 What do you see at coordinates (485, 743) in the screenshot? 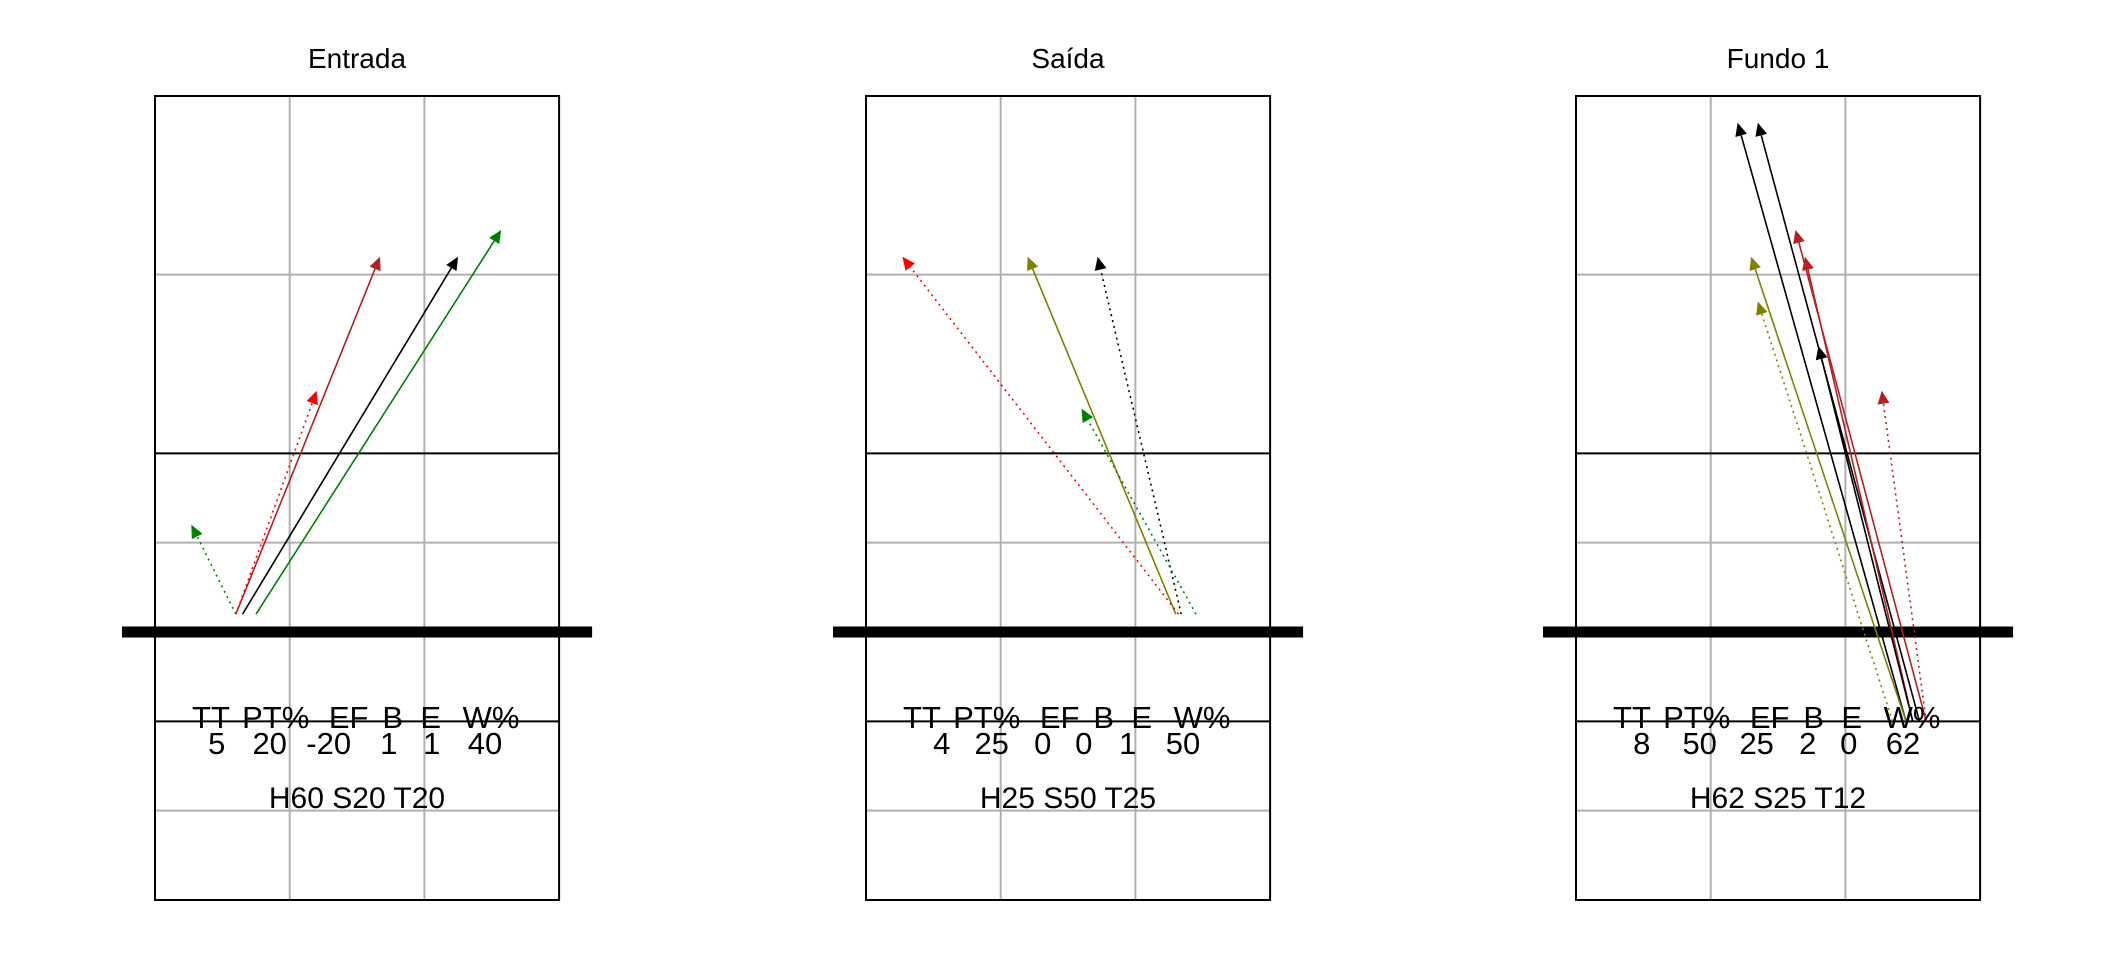
I see `stats-value-w: 40` at bounding box center [485, 743].